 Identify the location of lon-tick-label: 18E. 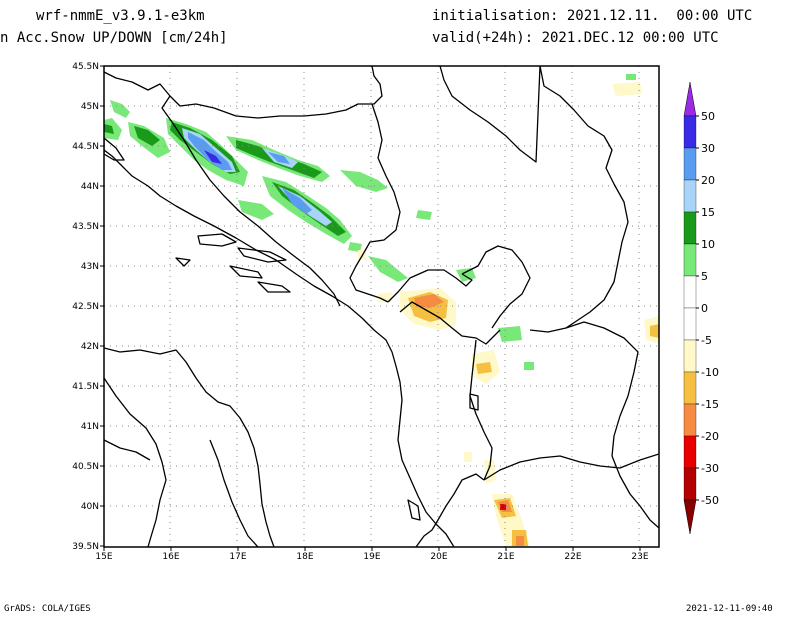
(304, 557).